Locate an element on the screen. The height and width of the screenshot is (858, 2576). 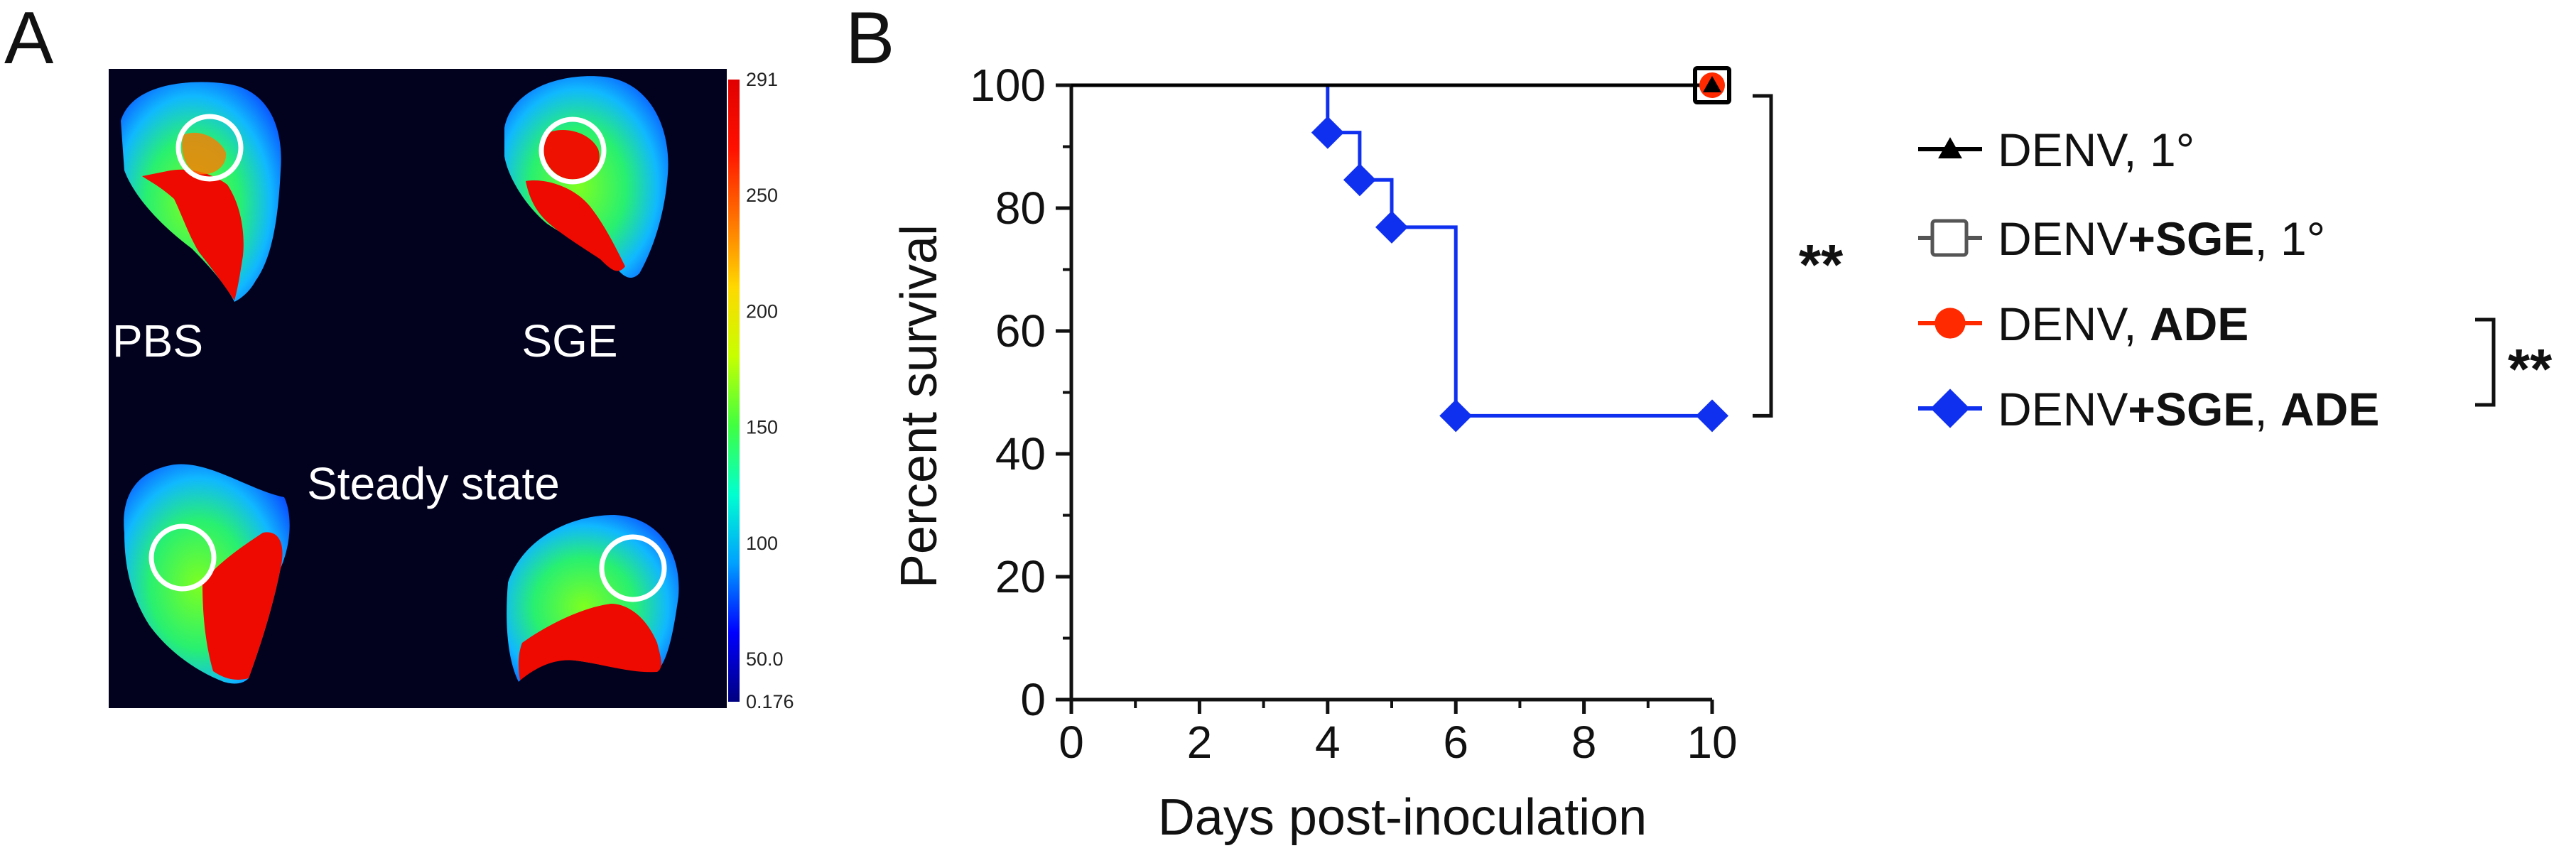
legend-label-part: DENV, is located at coordinates (2074, 324).